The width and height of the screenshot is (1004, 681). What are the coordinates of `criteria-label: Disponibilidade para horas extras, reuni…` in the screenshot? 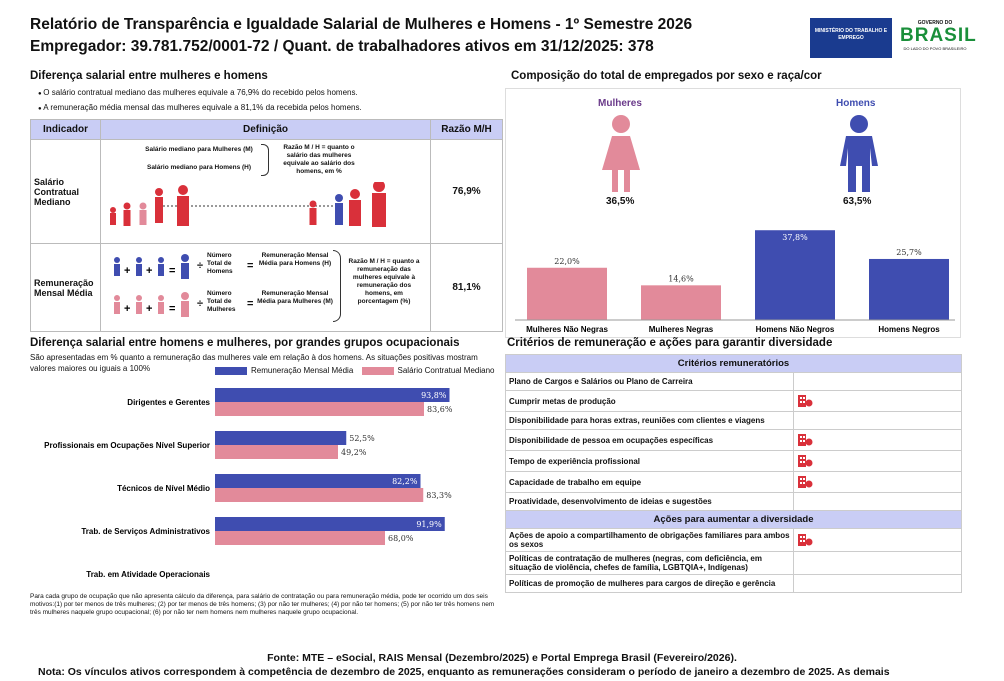 It's located at (649, 420).